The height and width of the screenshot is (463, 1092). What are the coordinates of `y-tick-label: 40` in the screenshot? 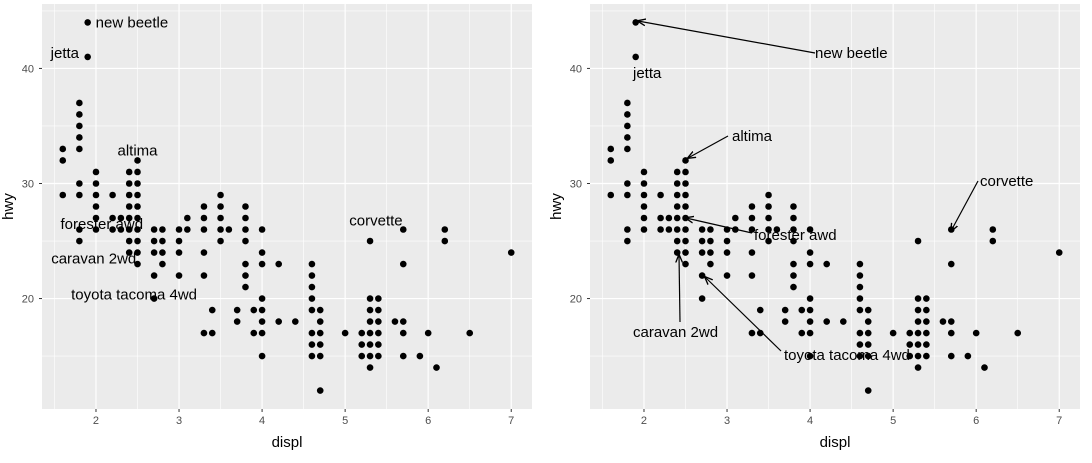 It's located at (576, 69).